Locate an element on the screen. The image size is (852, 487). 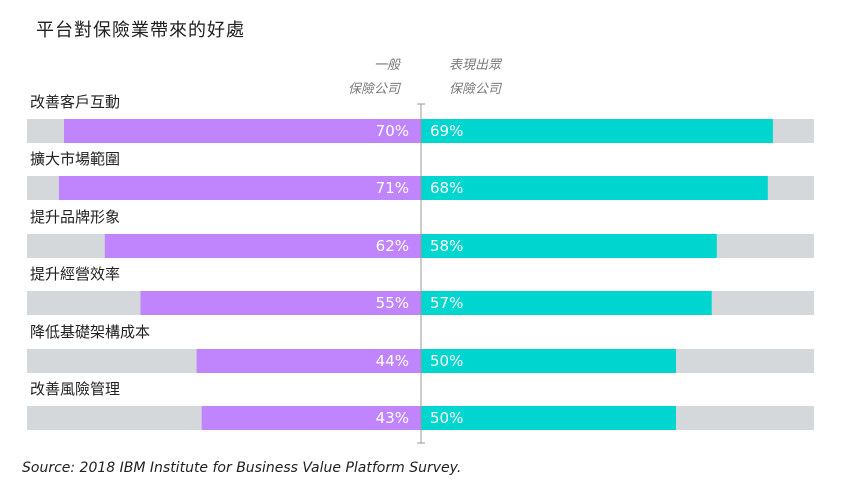
legend-outperforming-line-2: 保險公司 is located at coordinates (475, 89).